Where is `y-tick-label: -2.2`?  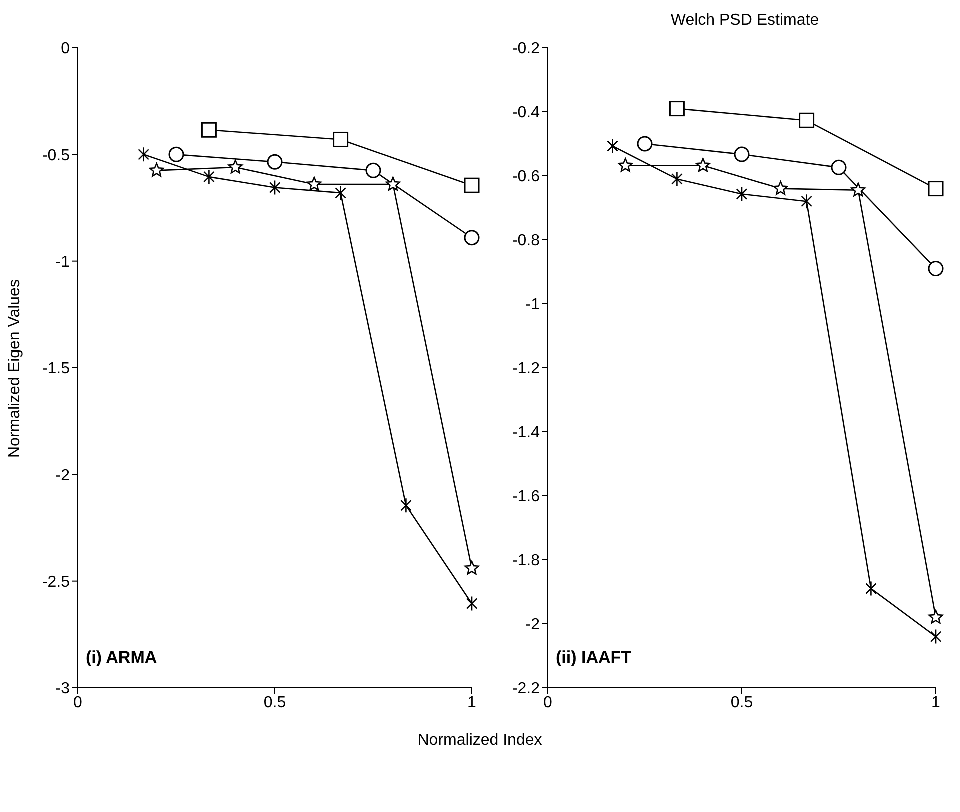
y-tick-label: -2.2 is located at coordinates (526, 689).